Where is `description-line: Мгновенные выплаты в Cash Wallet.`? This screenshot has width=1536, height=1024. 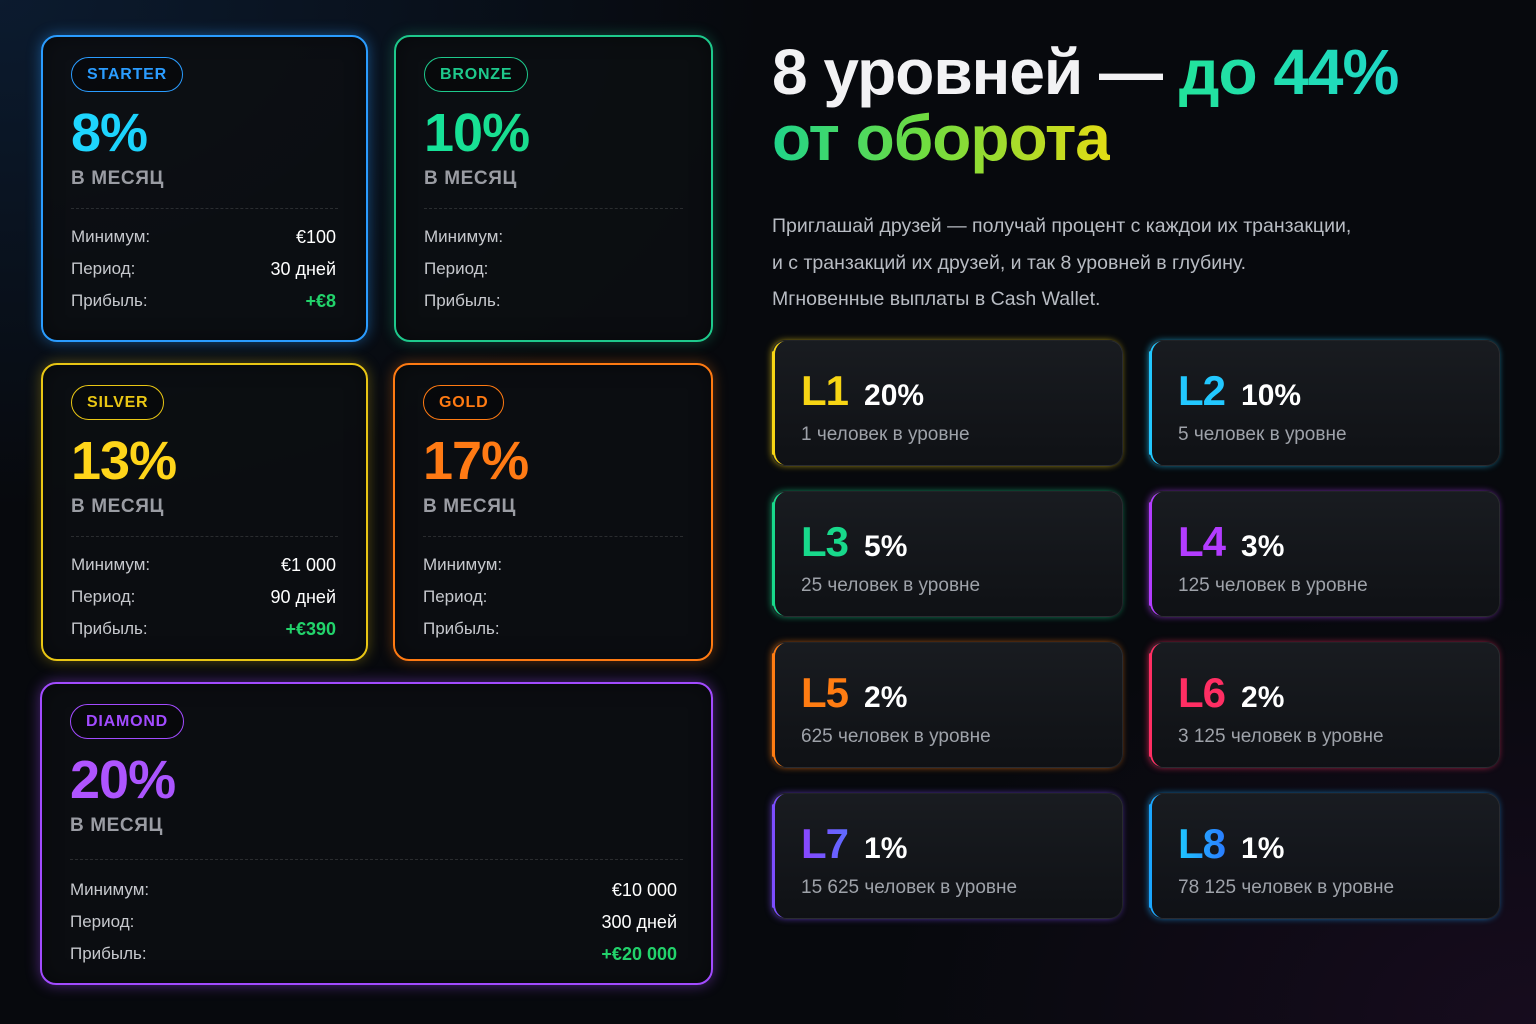 description-line: Мгновенные выплаты в Cash Wallet. is located at coordinates (936, 299).